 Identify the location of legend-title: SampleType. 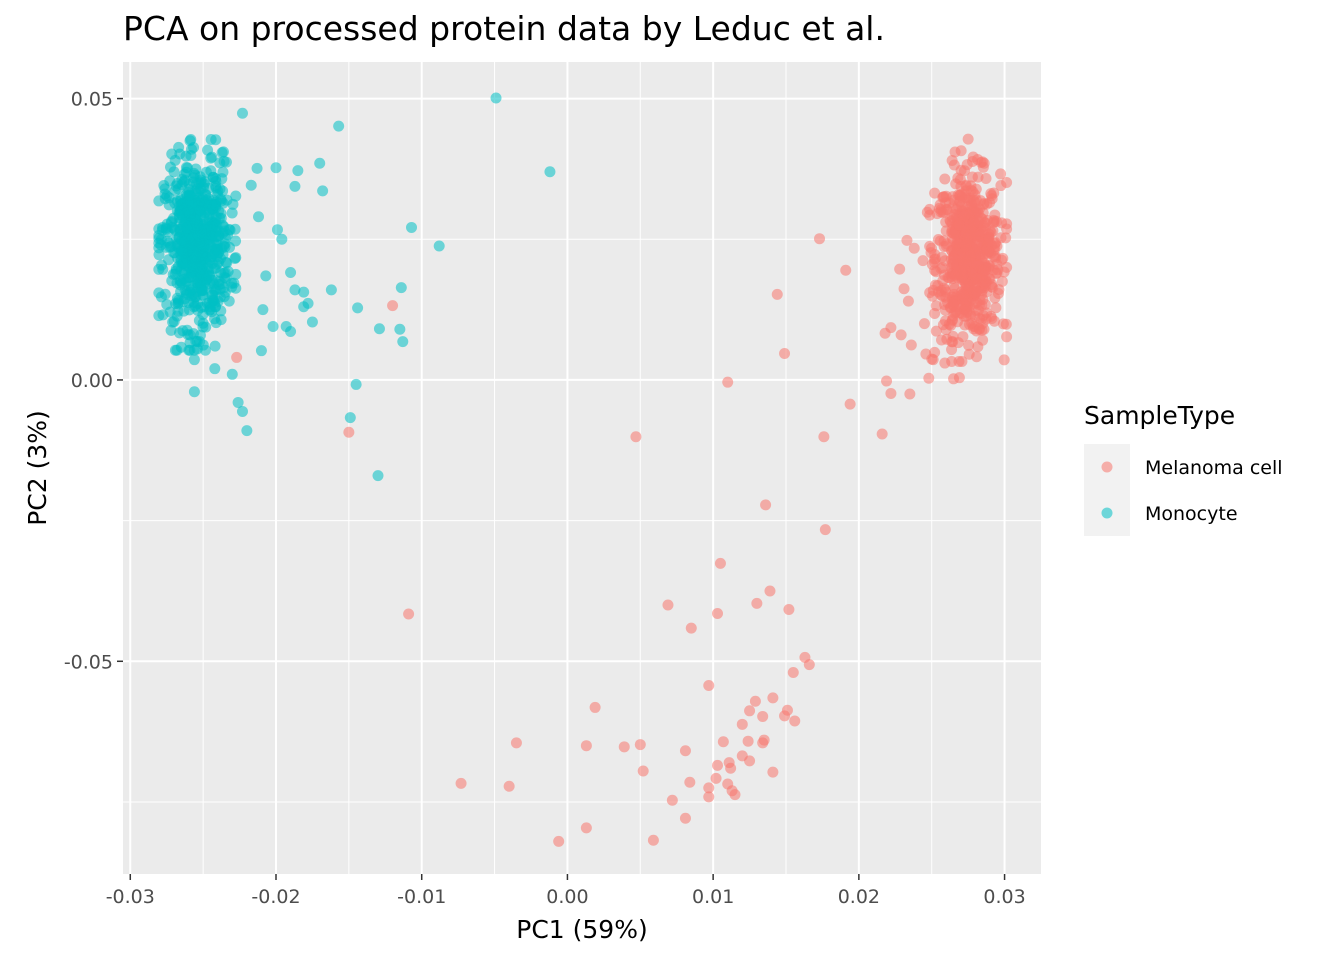
(1159, 415).